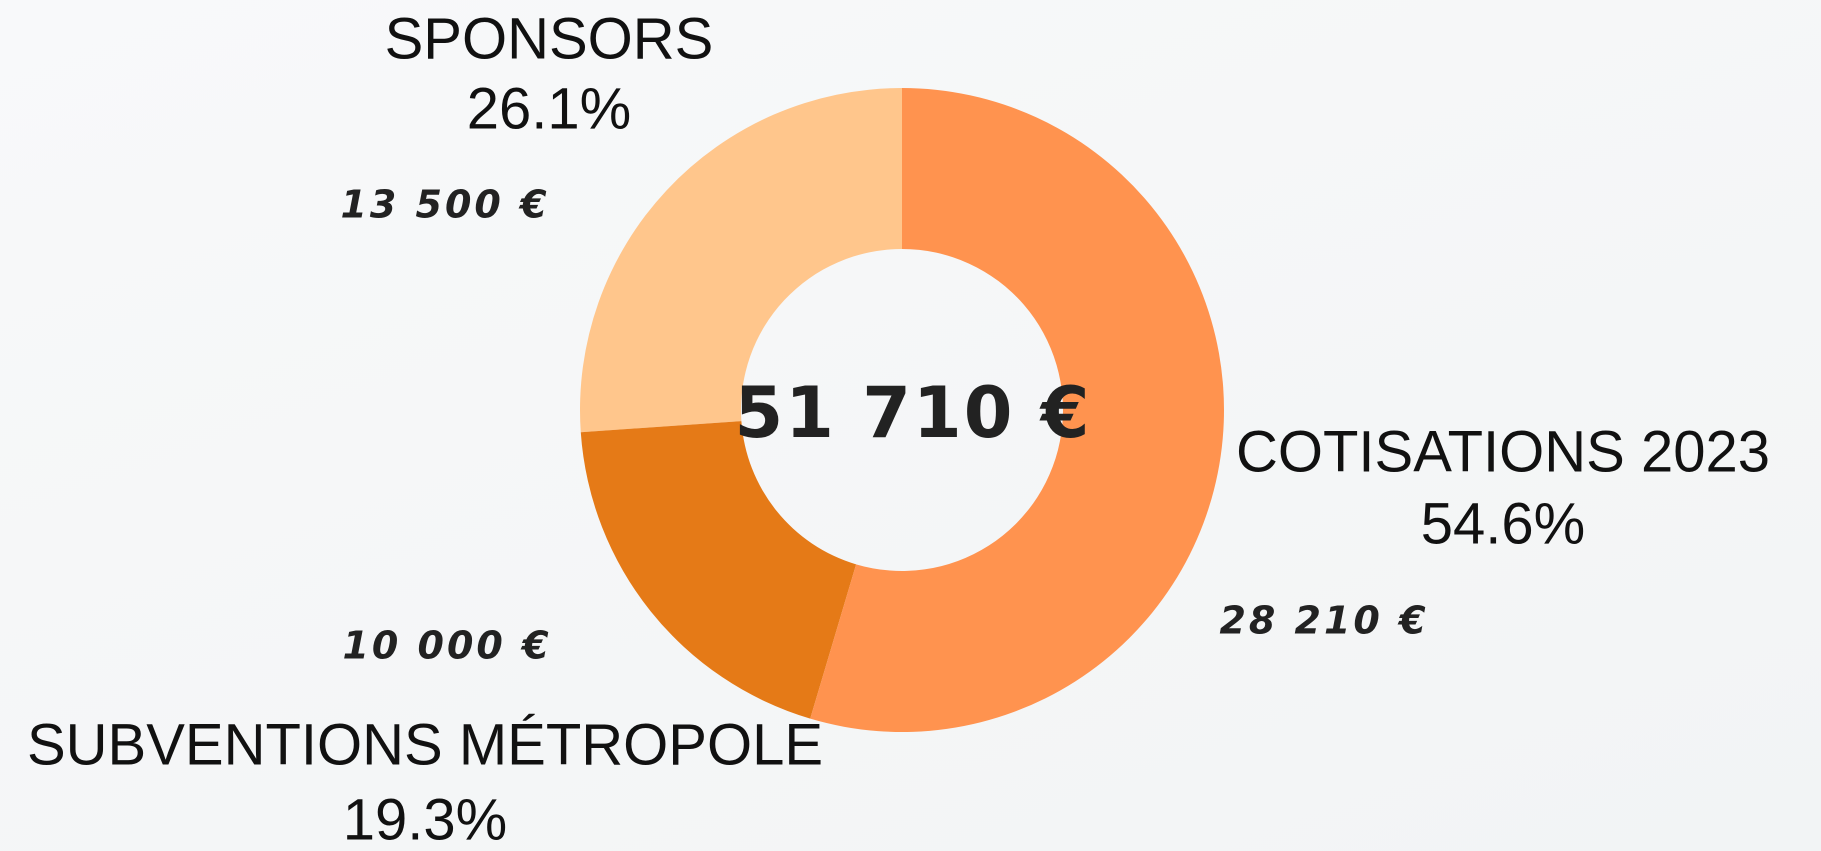 The image size is (1821, 851). What do you see at coordinates (425, 819) in the screenshot?
I see `slice-percent: 19.3%` at bounding box center [425, 819].